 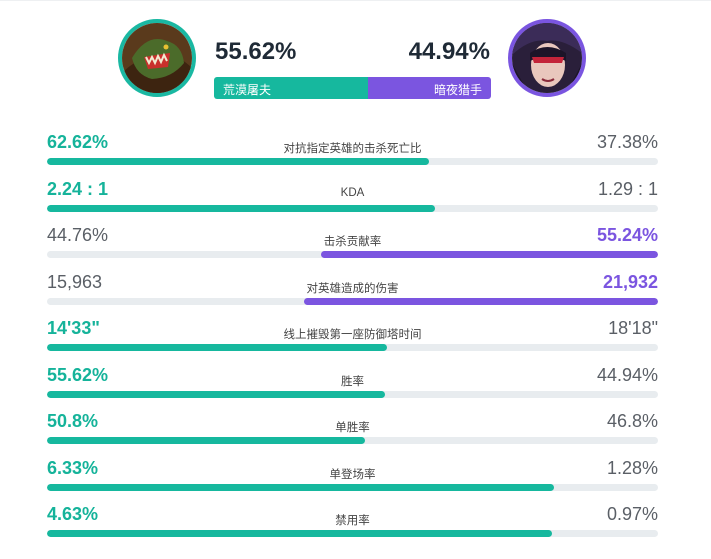 What do you see at coordinates (73, 421) in the screenshot?
I see `stat-left-value: 50.8%` at bounding box center [73, 421].